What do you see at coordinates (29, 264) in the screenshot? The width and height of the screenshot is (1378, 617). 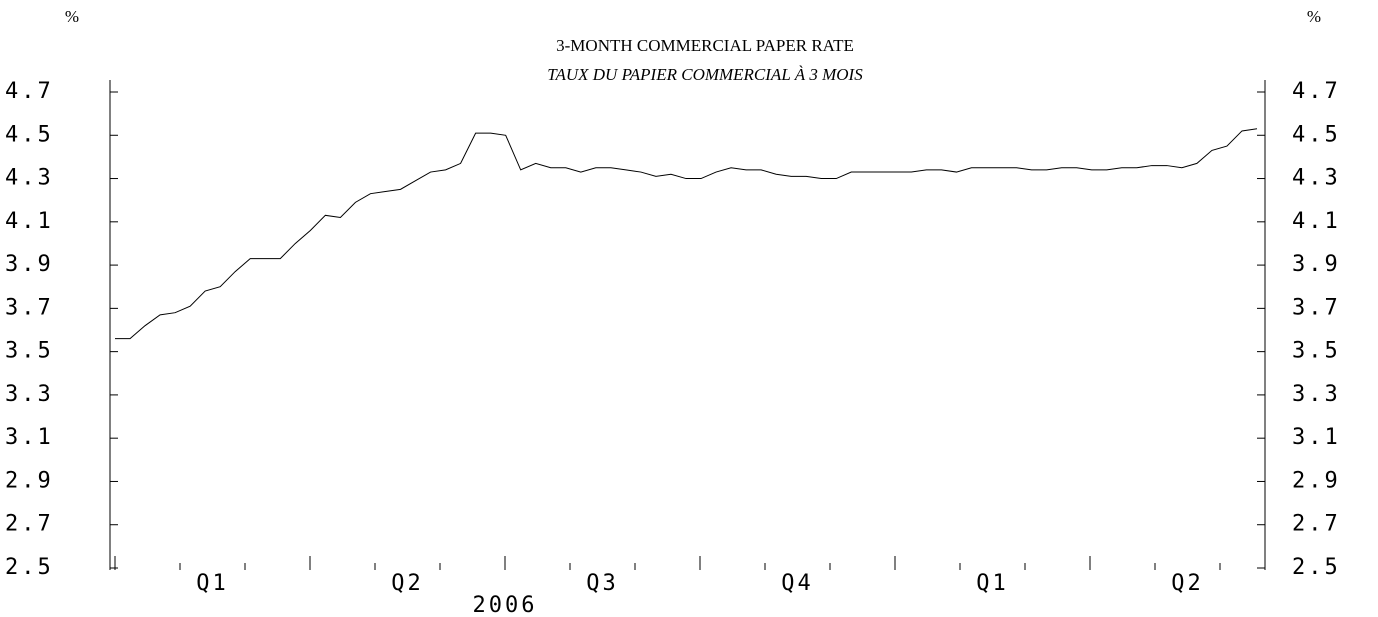 I see `y-tick-label: 3.9` at bounding box center [29, 264].